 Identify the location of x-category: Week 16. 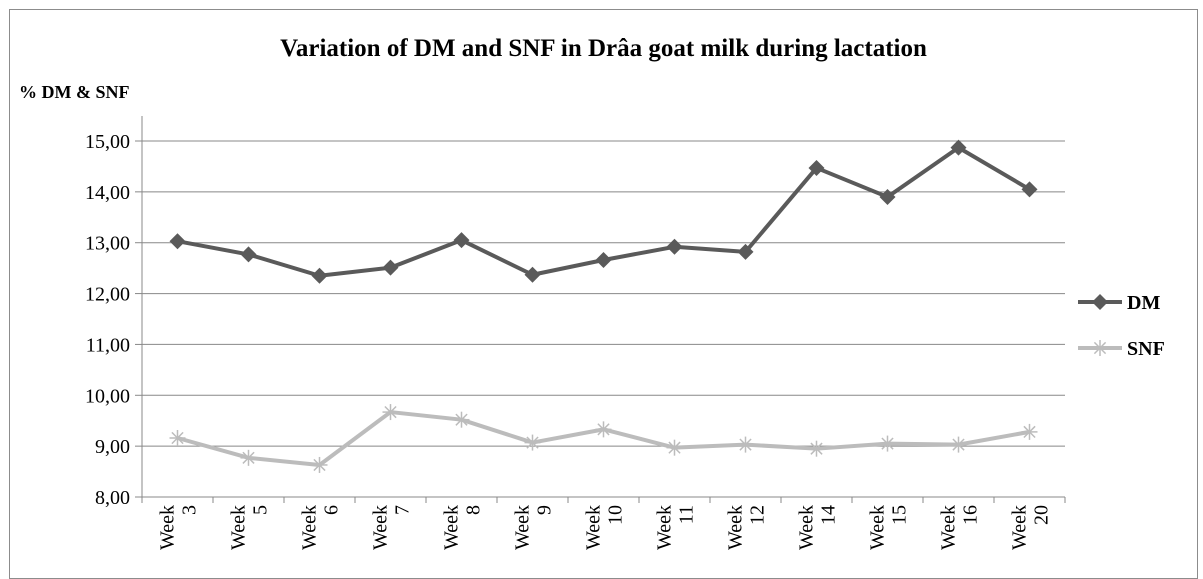
(960, 527).